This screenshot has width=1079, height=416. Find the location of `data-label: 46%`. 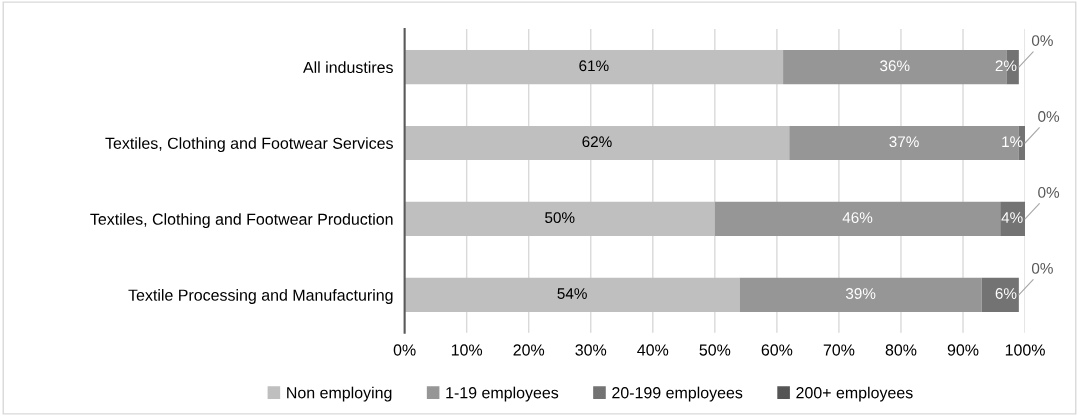

data-label: 46% is located at coordinates (857, 218).